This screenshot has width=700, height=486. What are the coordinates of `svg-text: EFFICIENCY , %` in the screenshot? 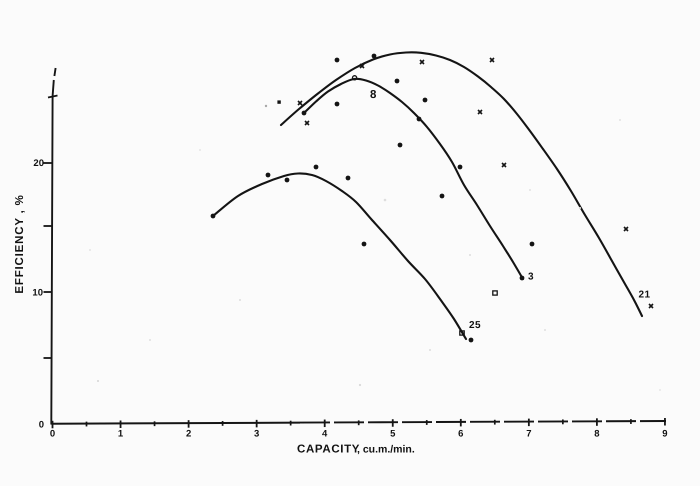 It's located at (20, 243).